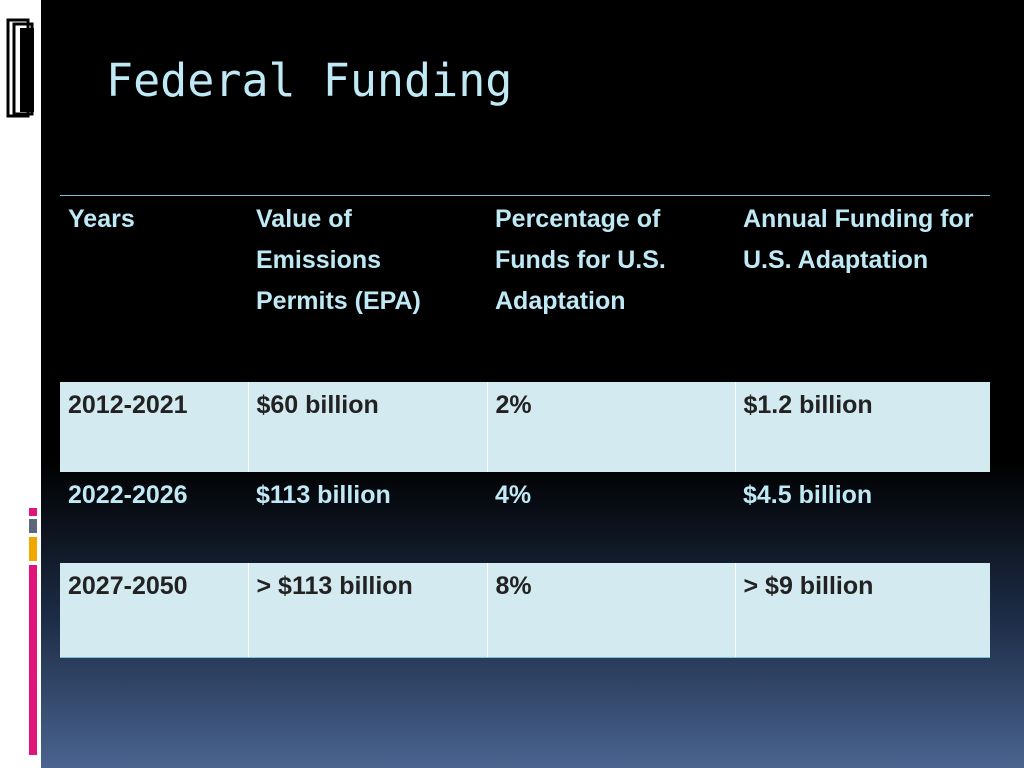  What do you see at coordinates (323, 494) in the screenshot?
I see `cell-permit-value: $113 billion` at bounding box center [323, 494].